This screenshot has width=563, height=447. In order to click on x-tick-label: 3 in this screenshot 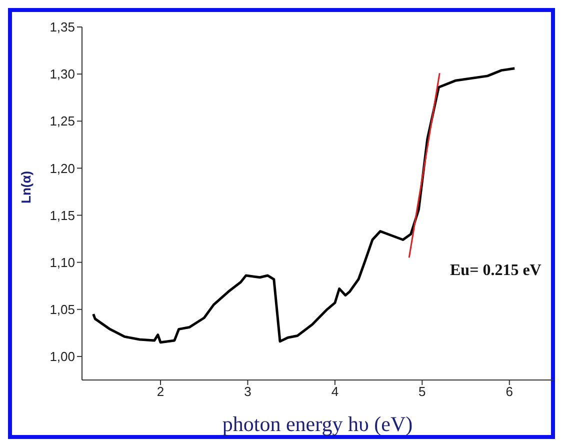, I will do `click(248, 392)`.